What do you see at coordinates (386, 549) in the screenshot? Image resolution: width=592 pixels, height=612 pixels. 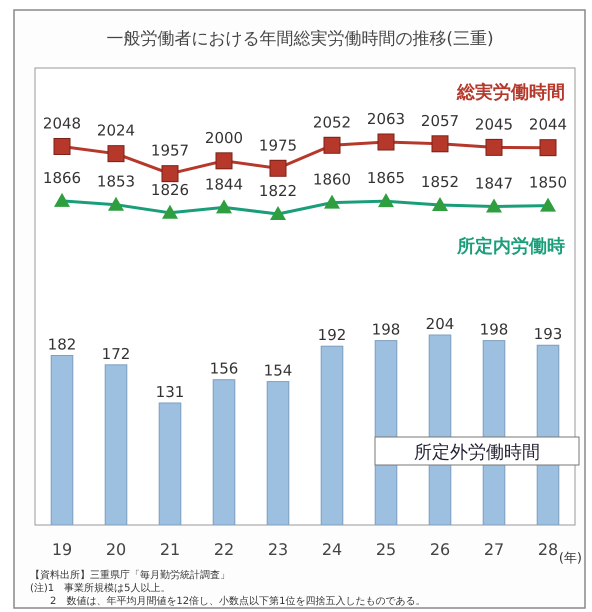 I see `x-tick-label: 25` at bounding box center [386, 549].